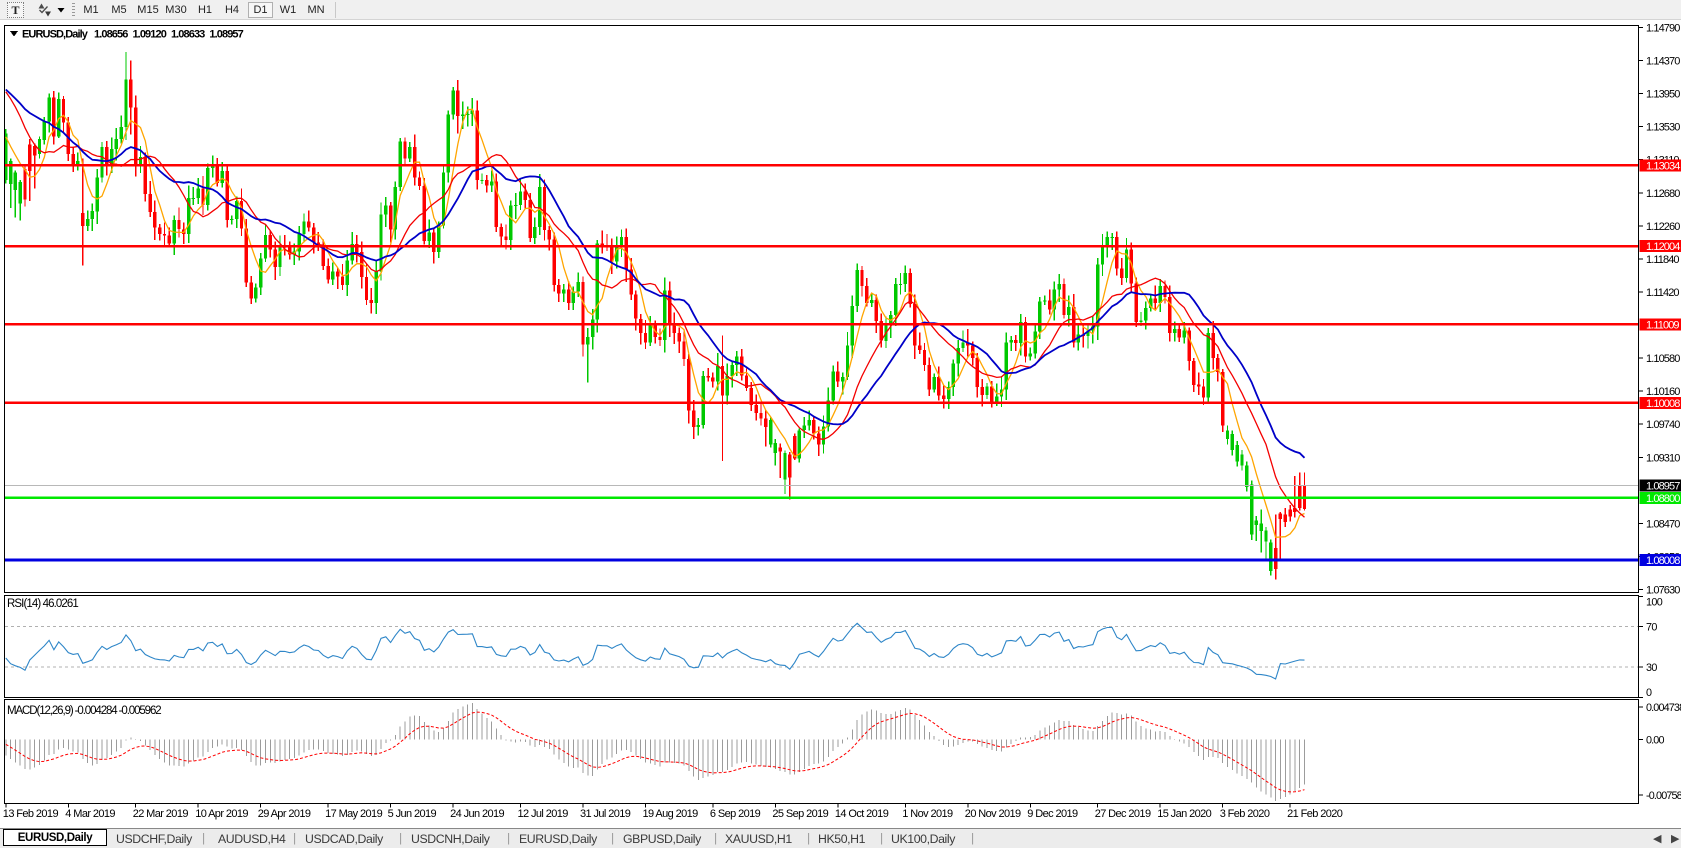  I want to click on svg-text: 1.10008, so click(1663, 404).